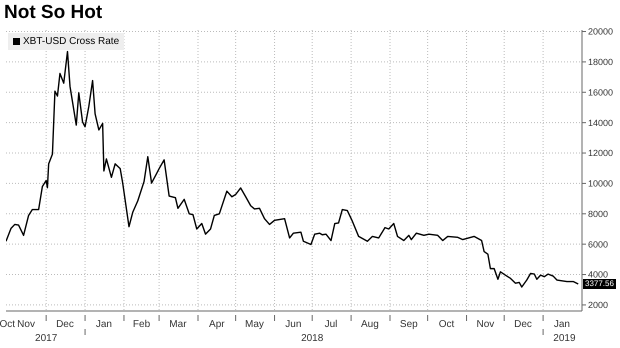 Image resolution: width=620 pixels, height=348 pixels. What do you see at coordinates (601, 31) in the screenshot?
I see `y-tick-label: 20000` at bounding box center [601, 31].